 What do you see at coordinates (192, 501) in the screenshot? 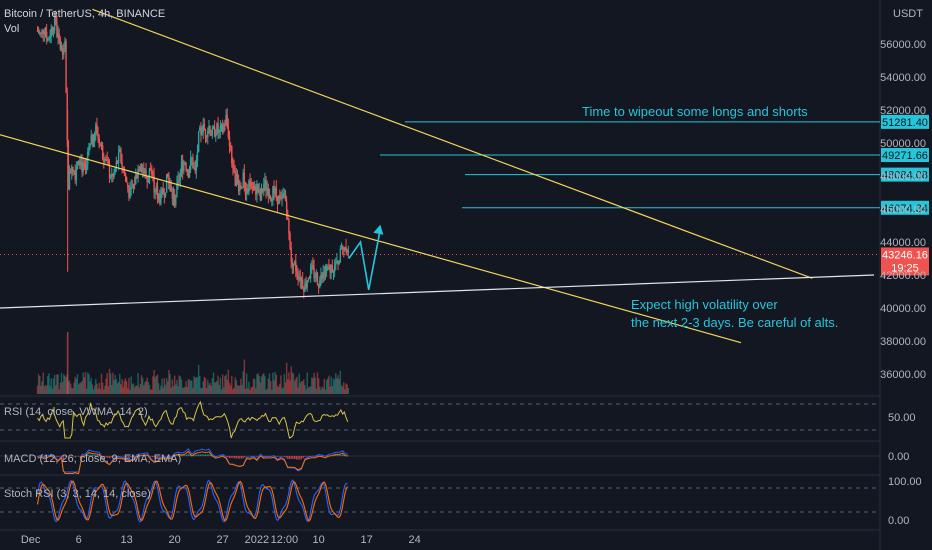
I see `stoch-d-line` at bounding box center [192, 501].